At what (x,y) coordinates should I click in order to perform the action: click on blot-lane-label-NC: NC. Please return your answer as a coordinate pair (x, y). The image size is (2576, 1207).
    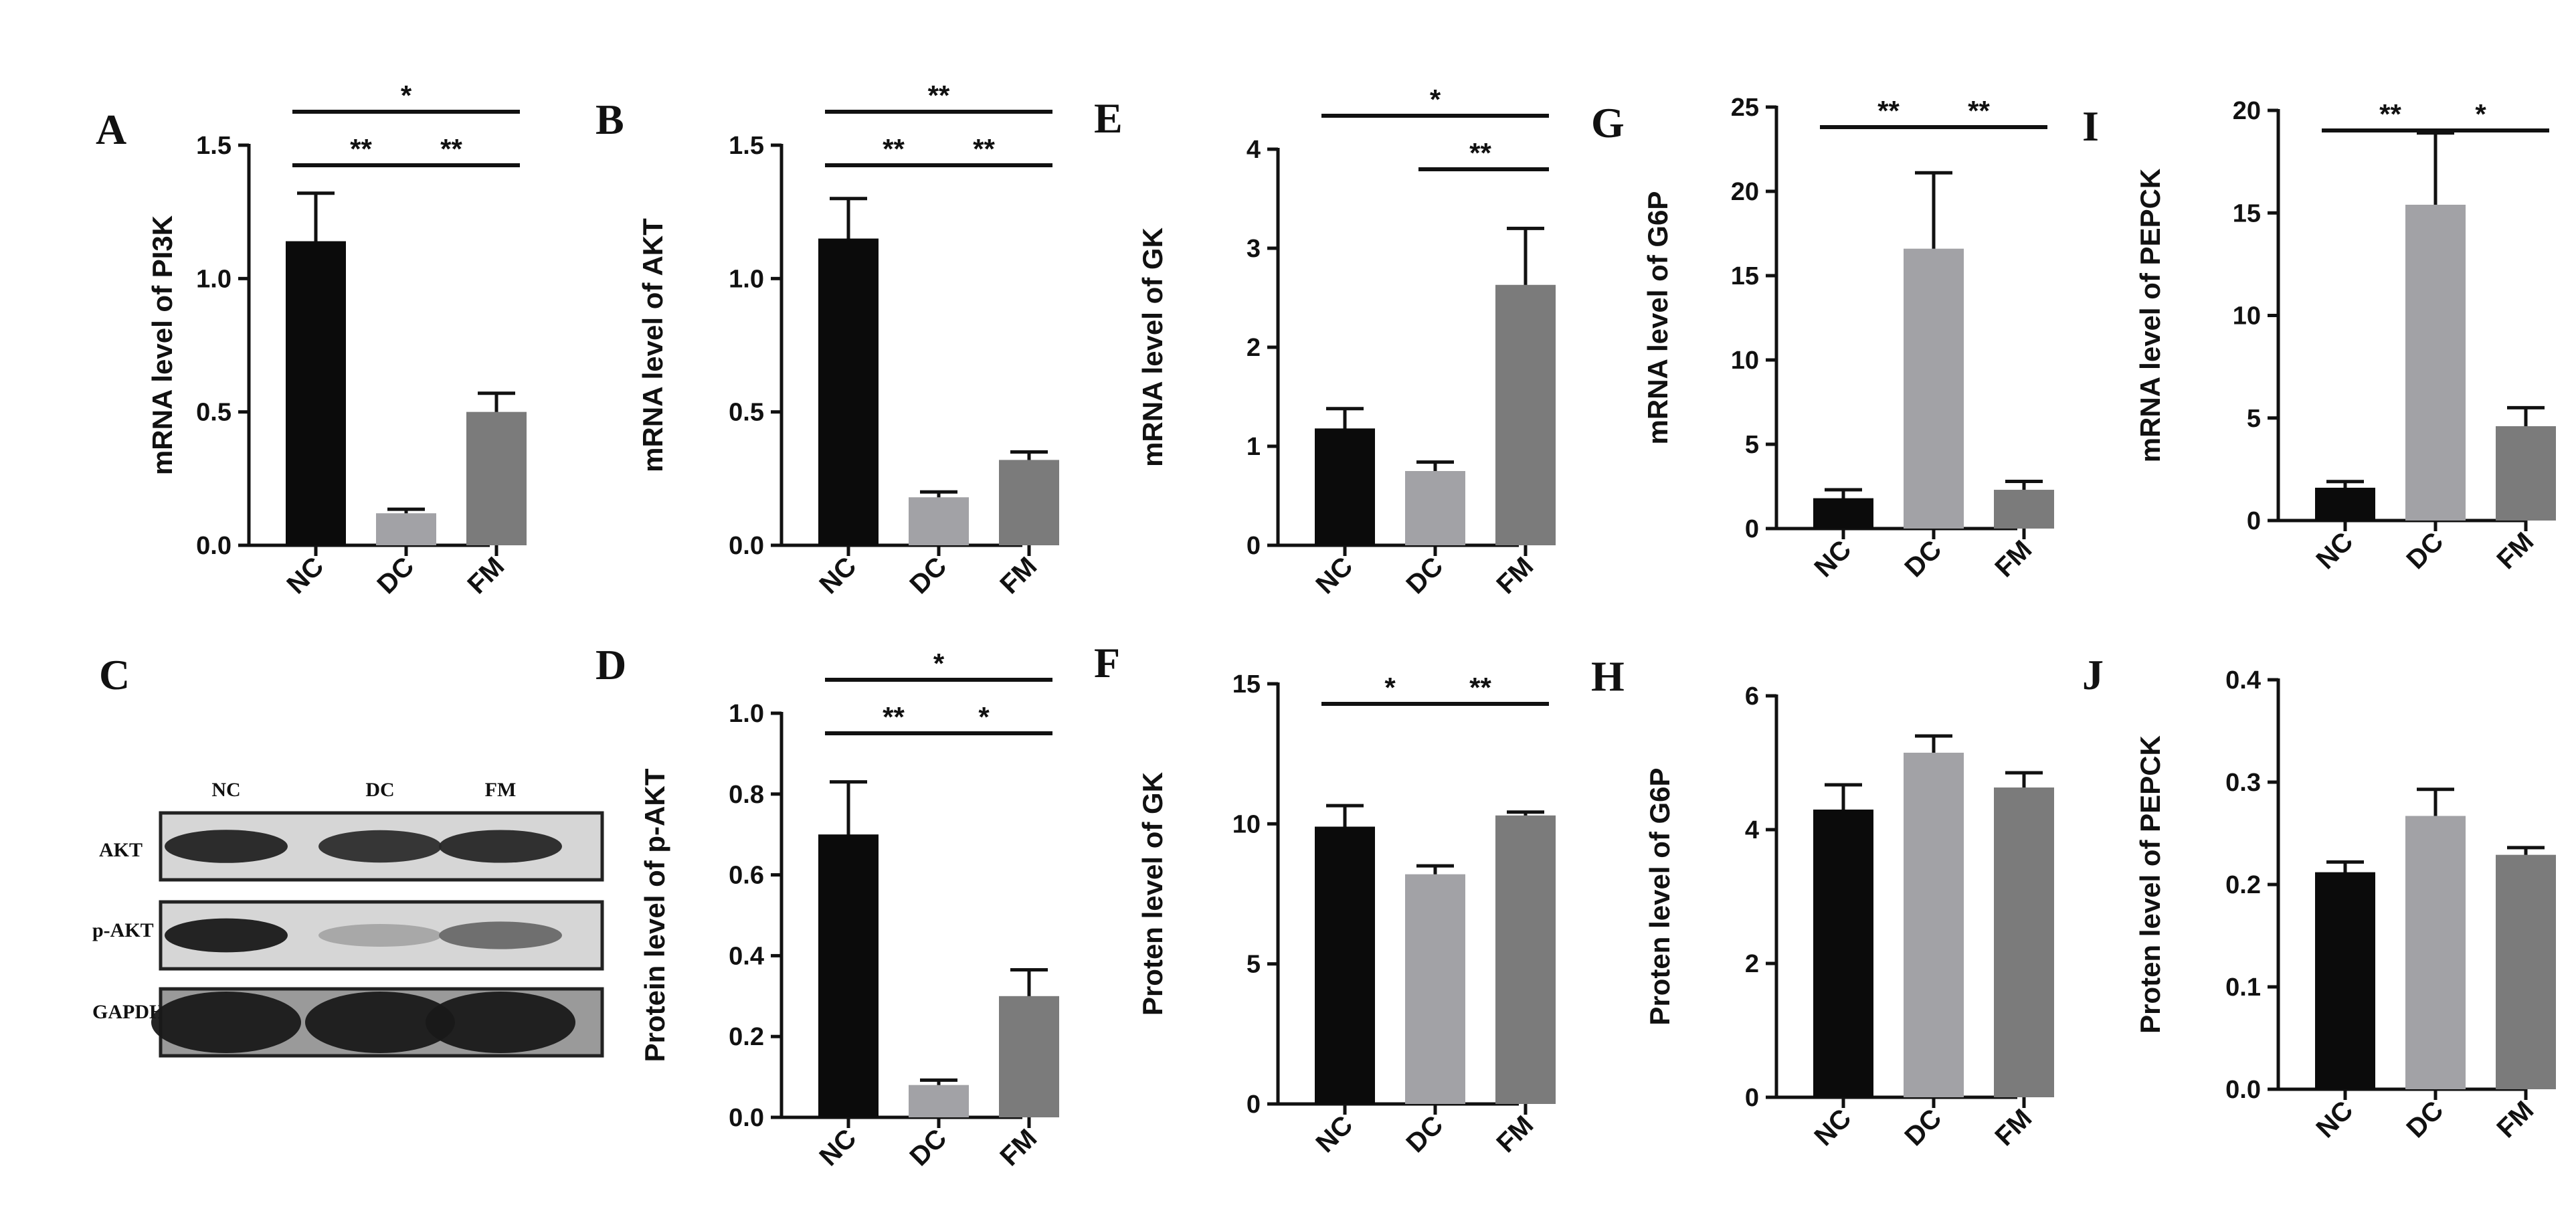
    Looking at the image, I should click on (225, 790).